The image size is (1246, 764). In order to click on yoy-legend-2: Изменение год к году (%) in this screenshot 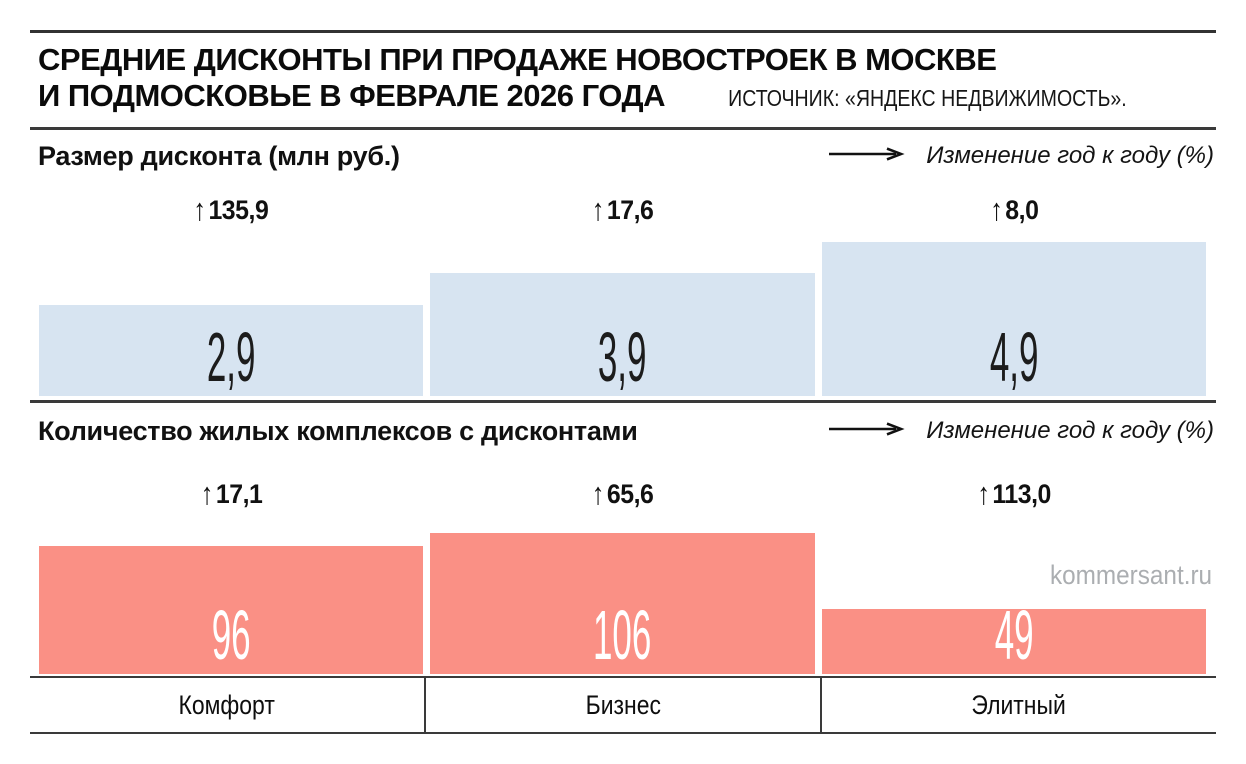, I will do `click(1021, 431)`.